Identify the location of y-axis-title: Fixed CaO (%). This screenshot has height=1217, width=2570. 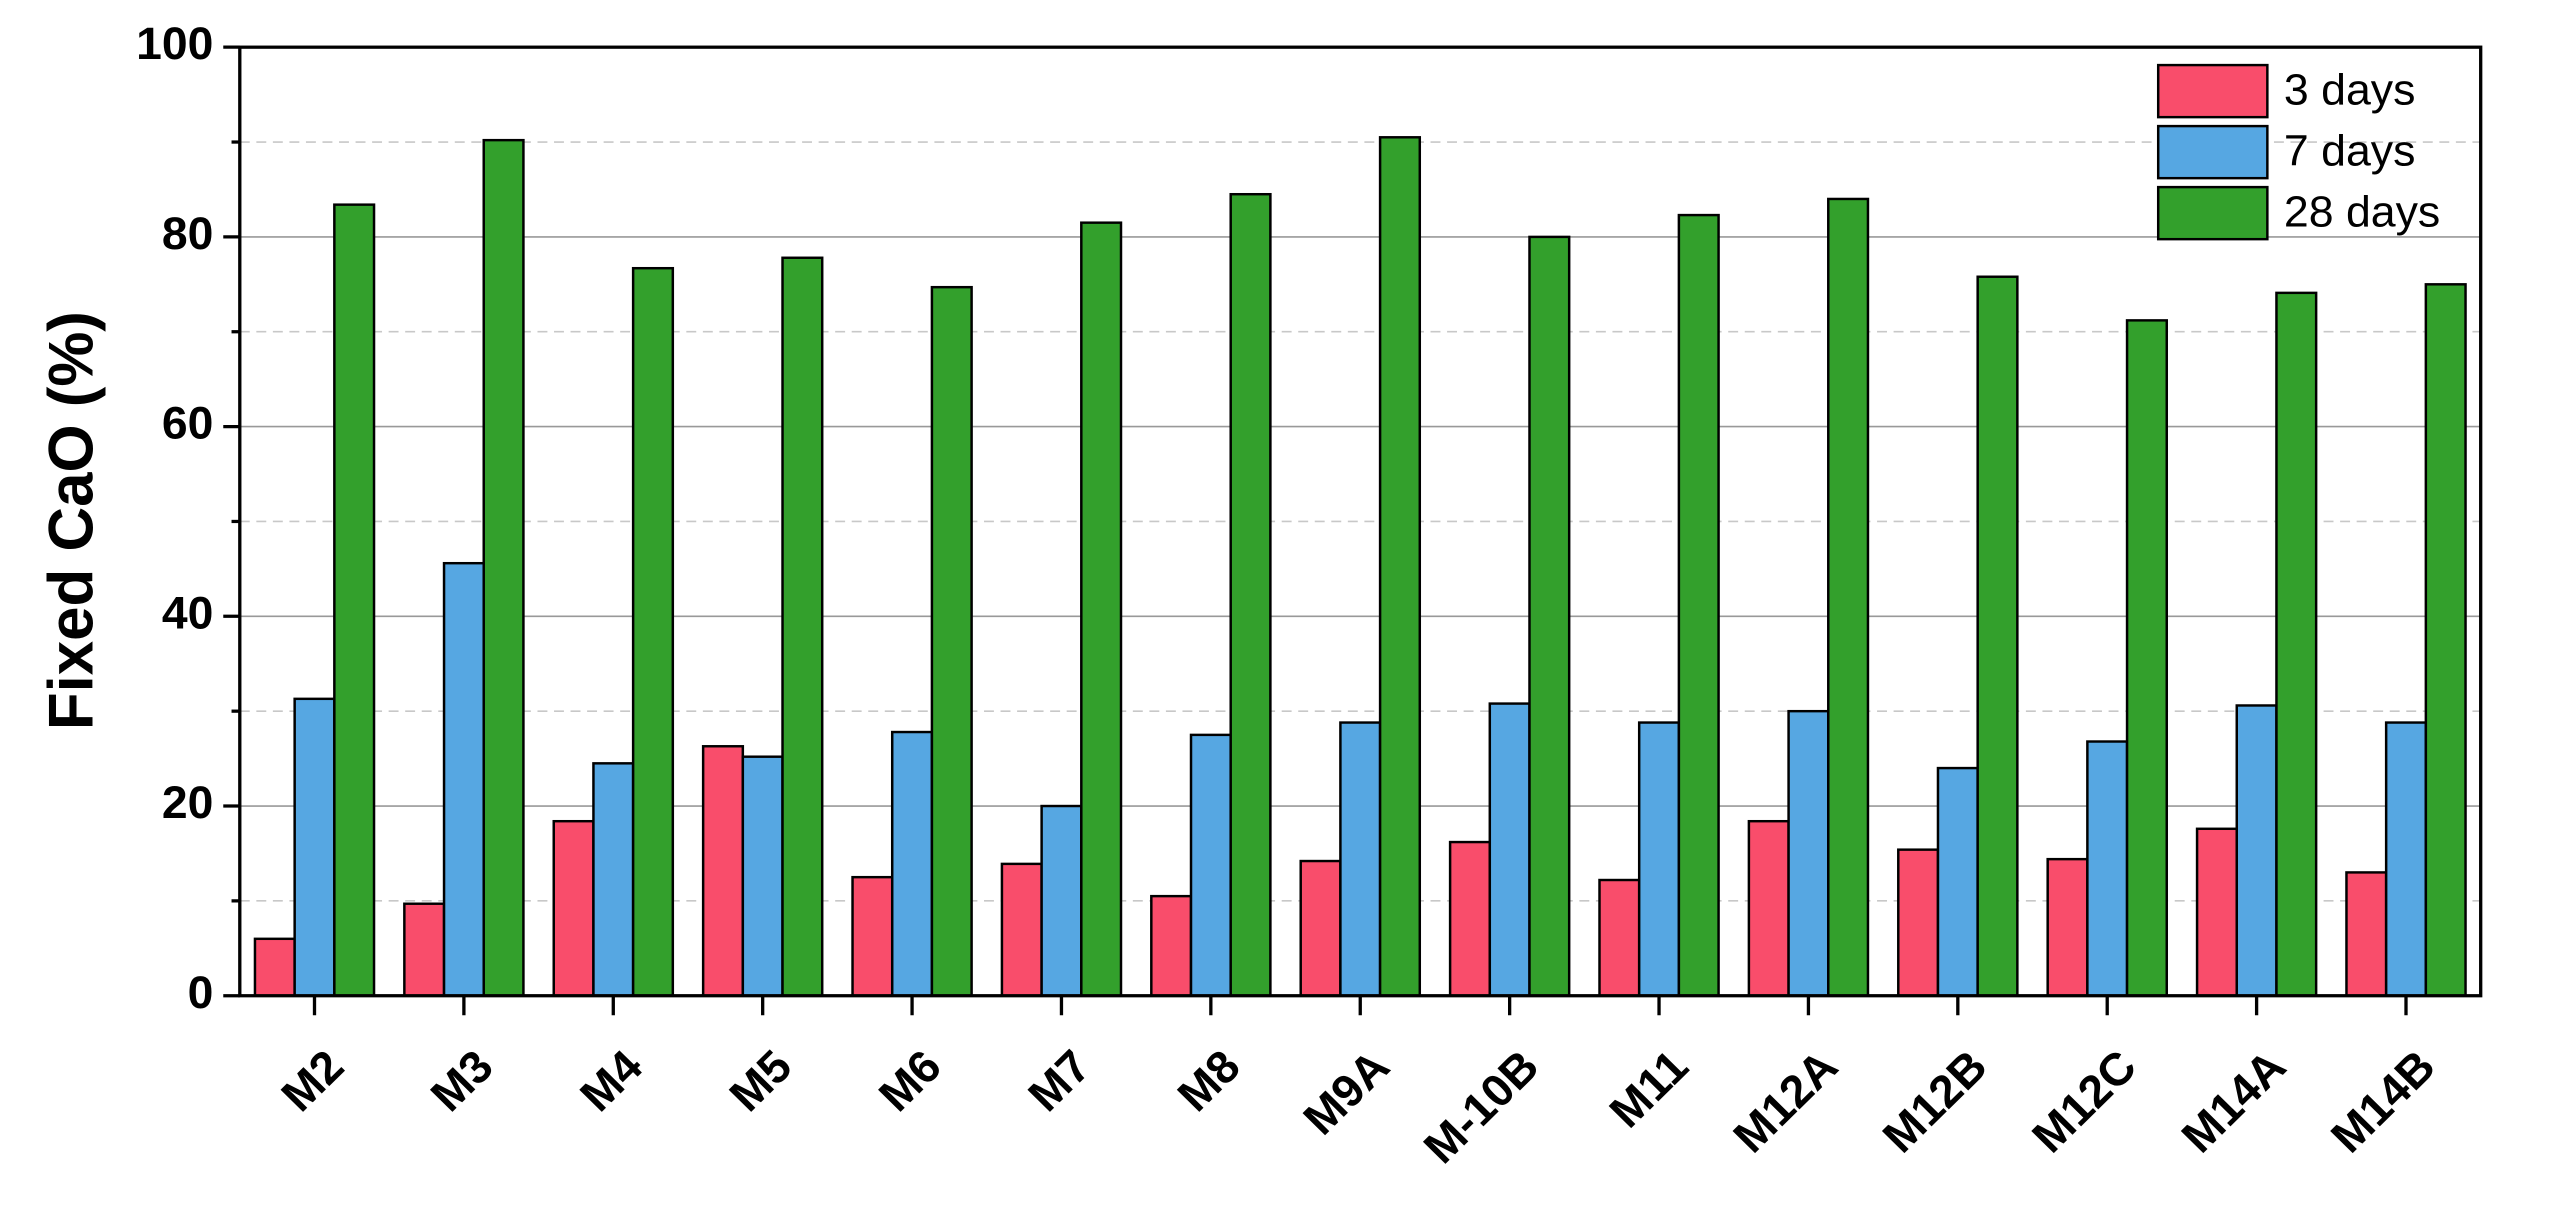
(72, 520).